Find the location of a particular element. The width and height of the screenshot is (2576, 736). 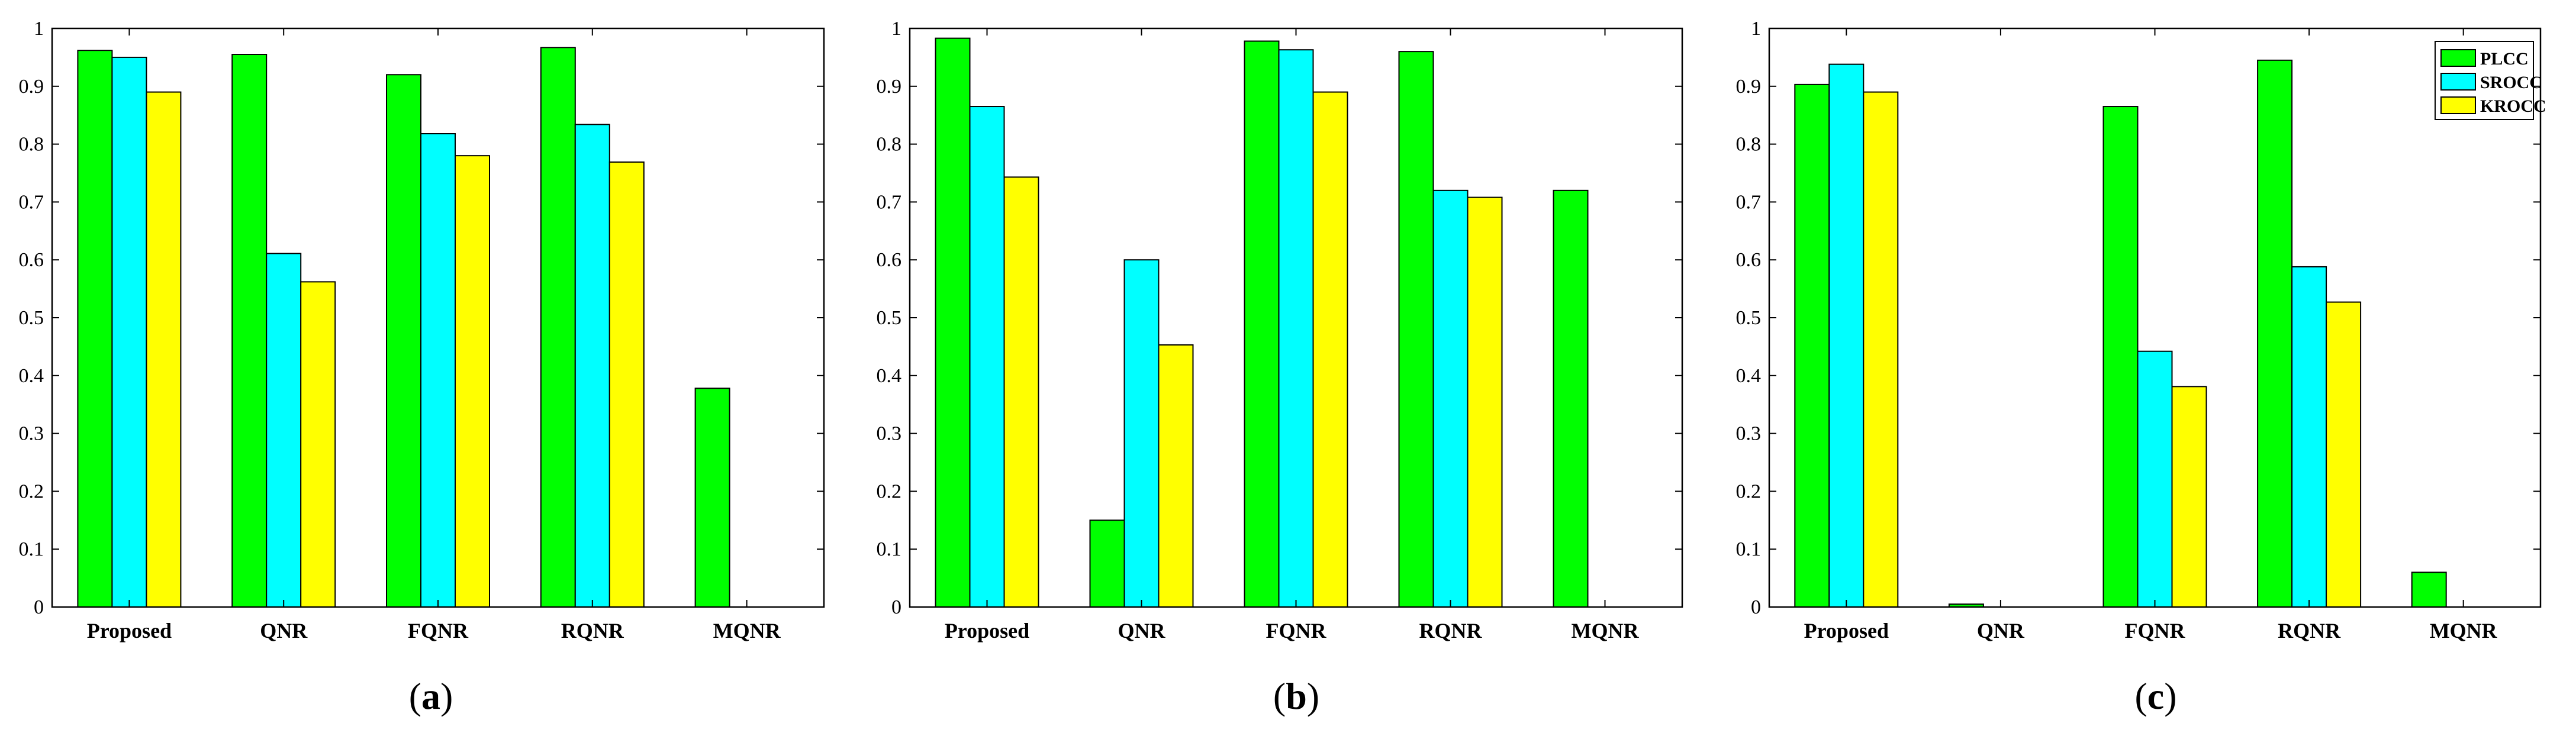

legend-label-plcc: PLCC is located at coordinates (2504, 59).